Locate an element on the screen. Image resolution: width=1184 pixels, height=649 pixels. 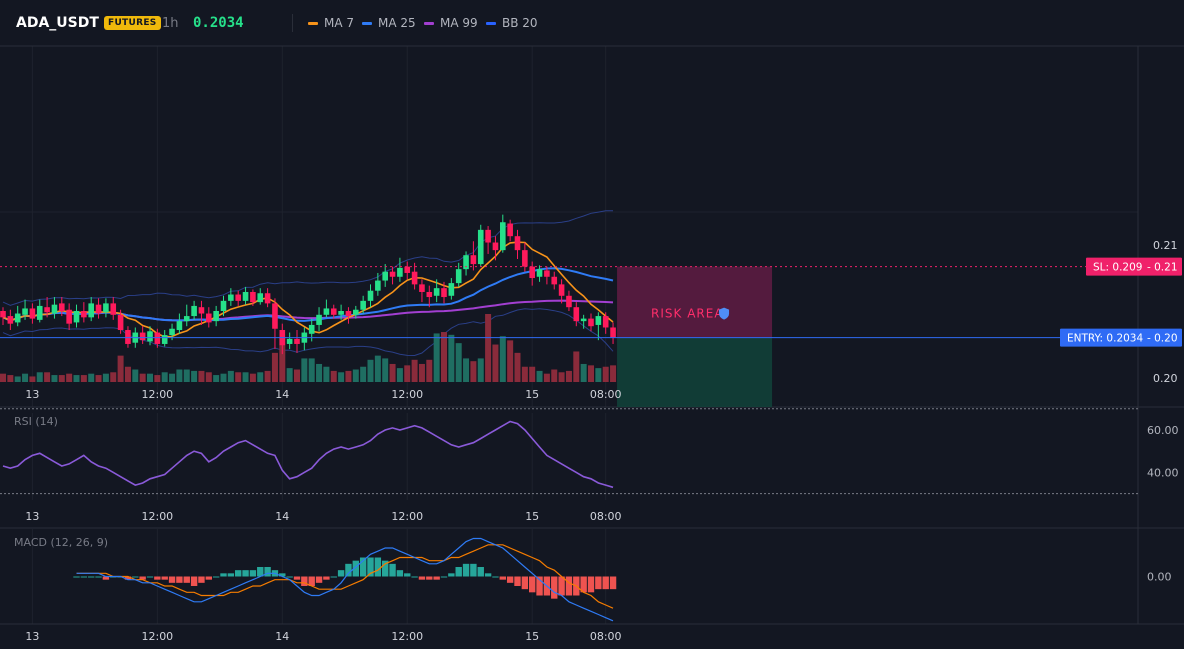
moving-averages is located at coordinates (308, 289).